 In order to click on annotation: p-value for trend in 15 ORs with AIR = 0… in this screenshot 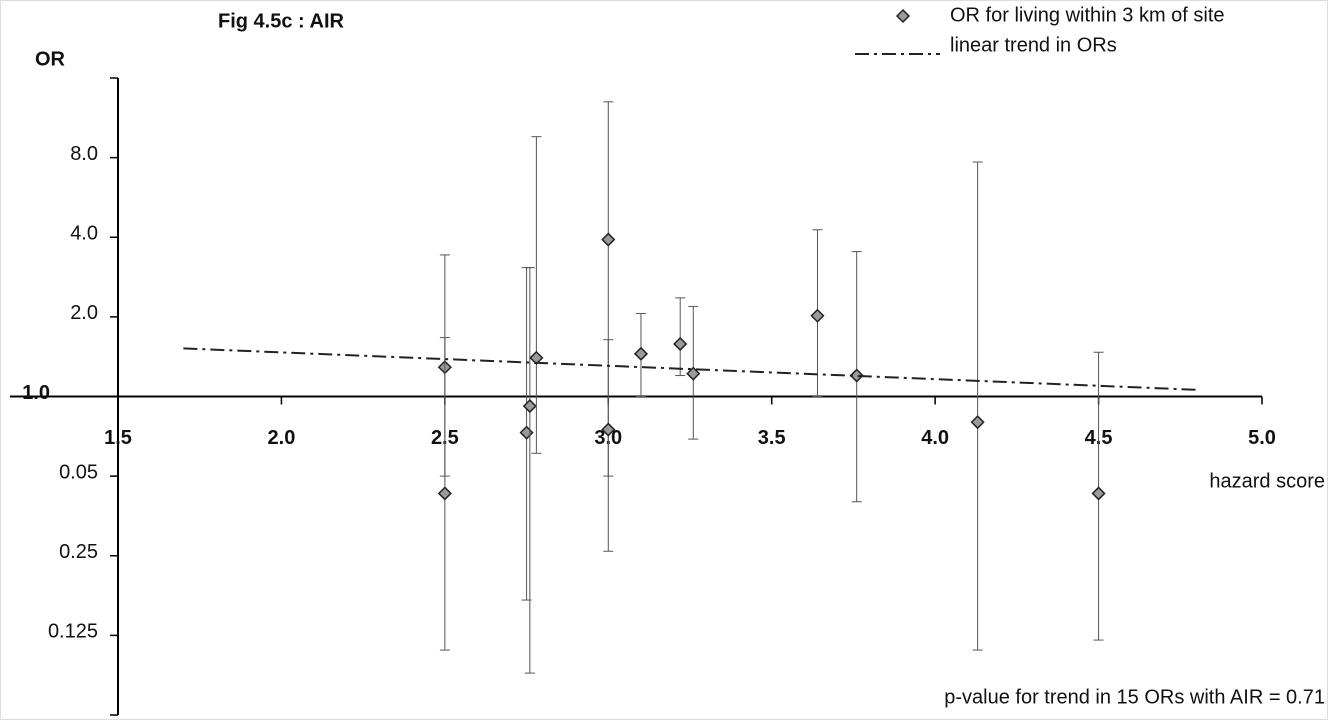, I will do `click(1134, 697)`.